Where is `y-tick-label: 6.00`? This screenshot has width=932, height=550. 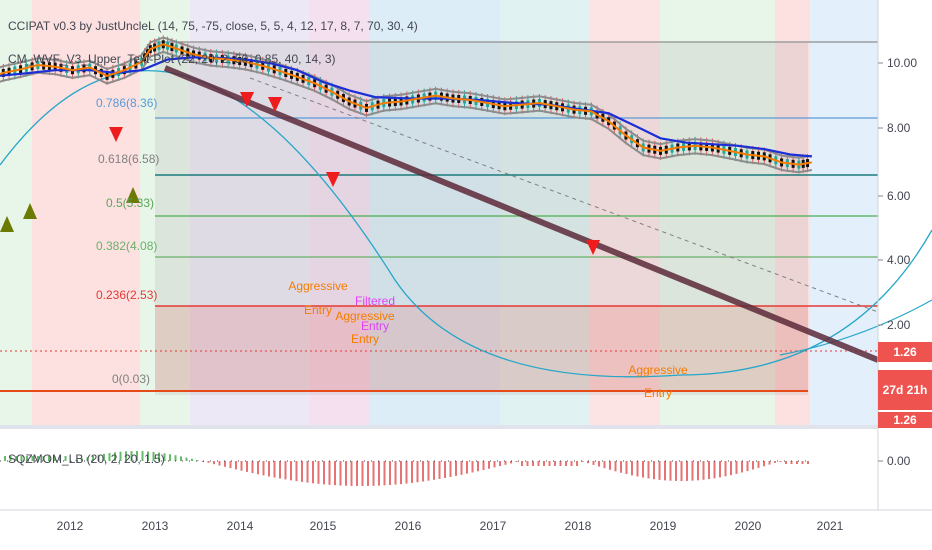
y-tick-label: 6.00 is located at coordinates (899, 196).